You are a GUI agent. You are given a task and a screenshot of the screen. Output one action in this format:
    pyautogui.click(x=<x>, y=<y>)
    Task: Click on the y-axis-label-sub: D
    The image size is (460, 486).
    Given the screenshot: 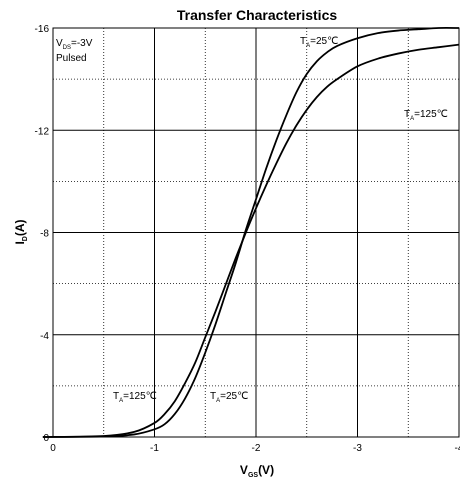 What is the action you would take?
    pyautogui.click(x=25, y=238)
    